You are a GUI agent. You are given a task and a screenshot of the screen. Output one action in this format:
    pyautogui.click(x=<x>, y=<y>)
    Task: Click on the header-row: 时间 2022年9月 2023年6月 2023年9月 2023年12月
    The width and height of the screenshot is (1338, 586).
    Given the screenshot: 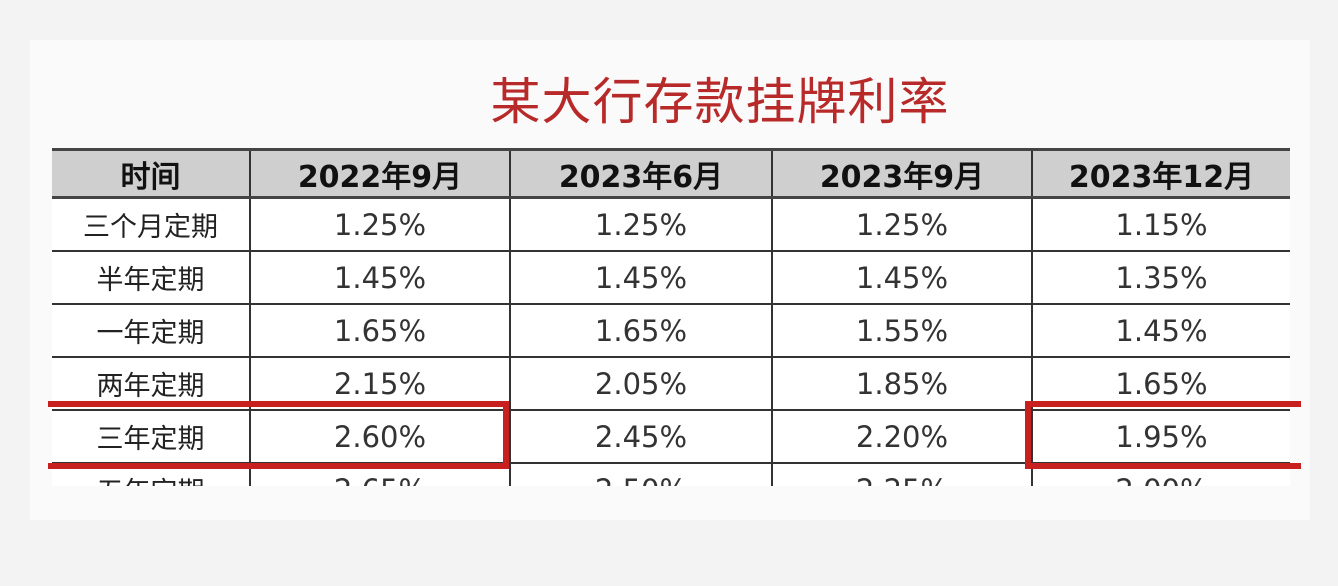 What is the action you would take?
    pyautogui.click(x=671, y=173)
    